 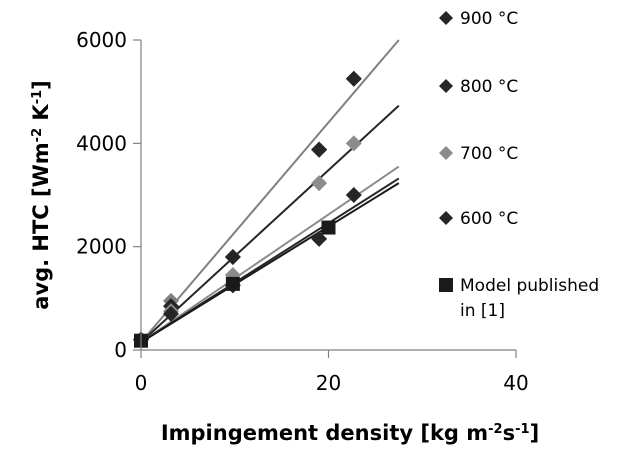 What do you see at coordinates (101, 40) in the screenshot?
I see `y-tick-label: 6000` at bounding box center [101, 40].